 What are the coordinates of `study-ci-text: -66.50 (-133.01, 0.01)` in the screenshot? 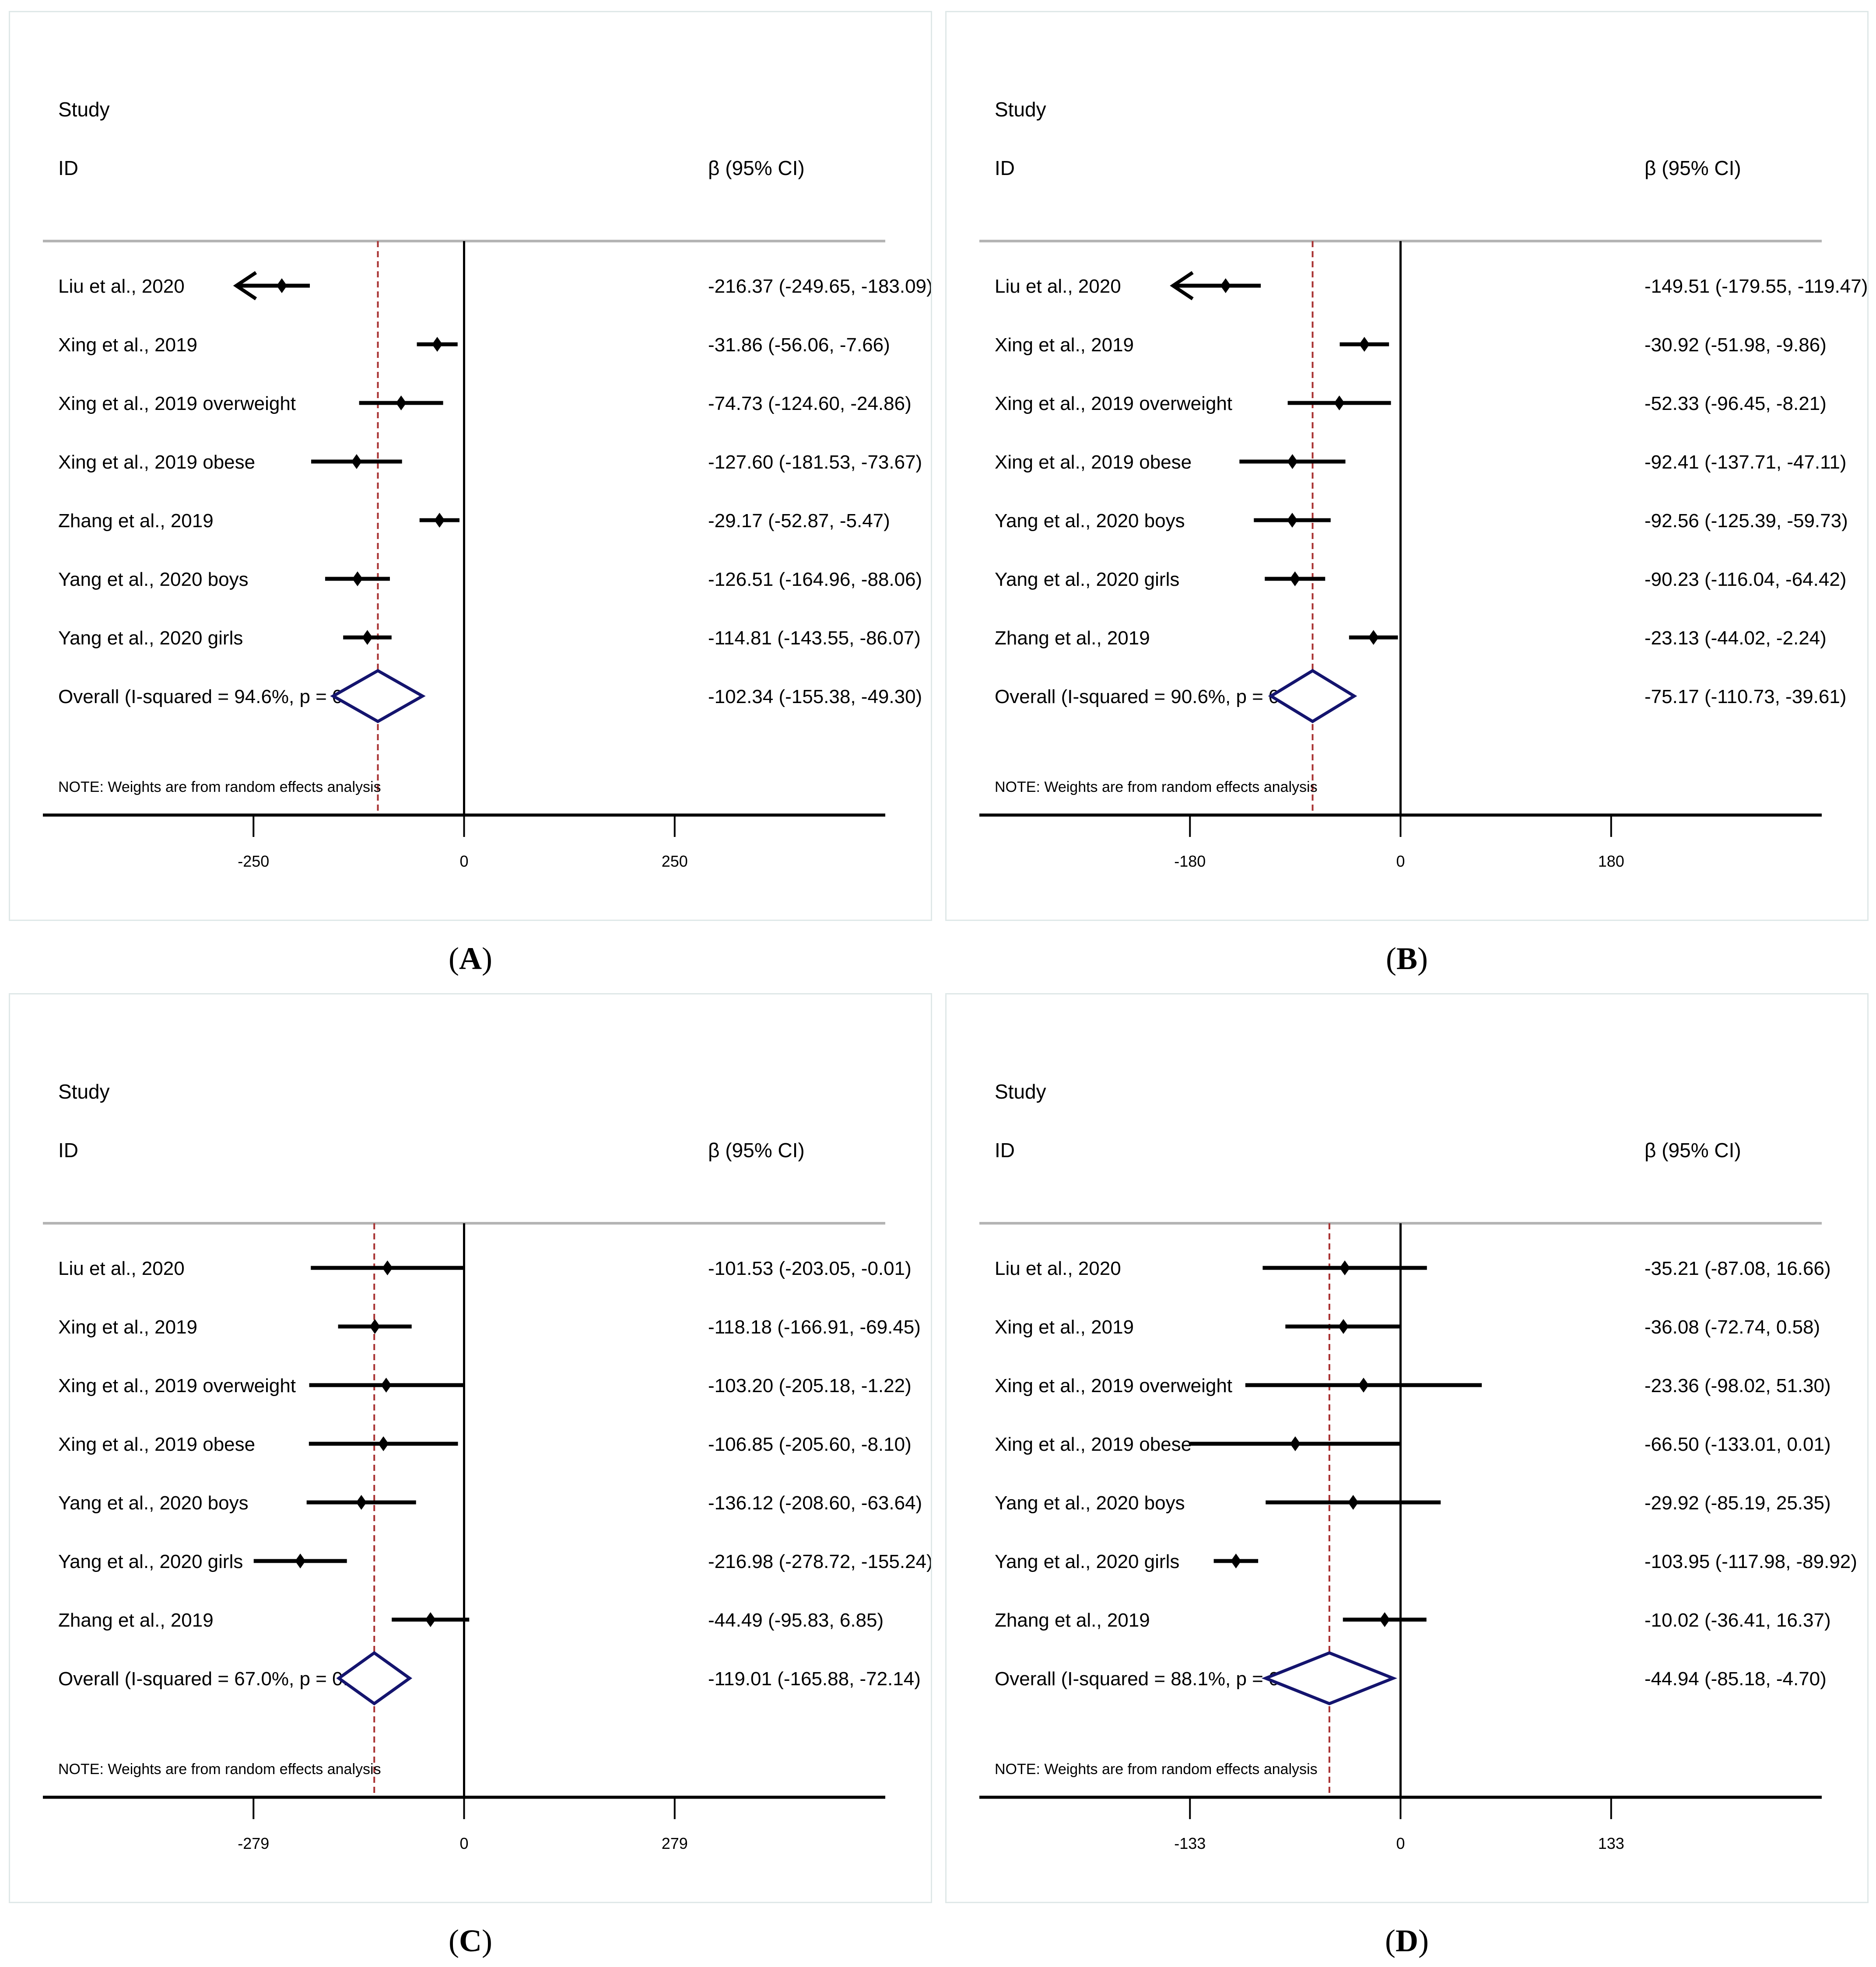 It's located at (1738, 1444).